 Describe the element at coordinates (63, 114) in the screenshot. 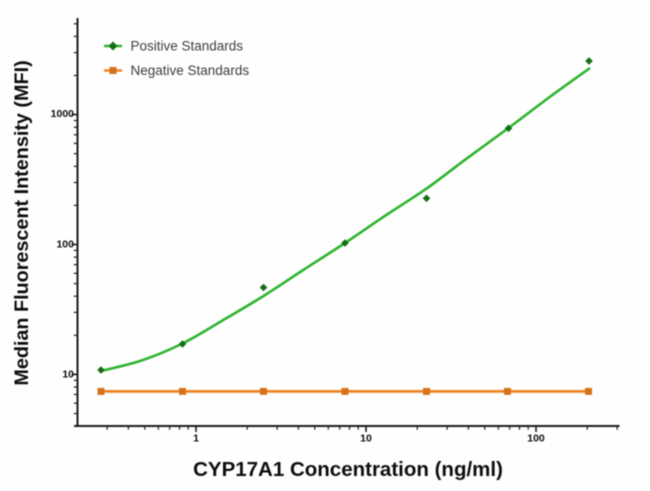

I see `svg-text: 1000` at that location.